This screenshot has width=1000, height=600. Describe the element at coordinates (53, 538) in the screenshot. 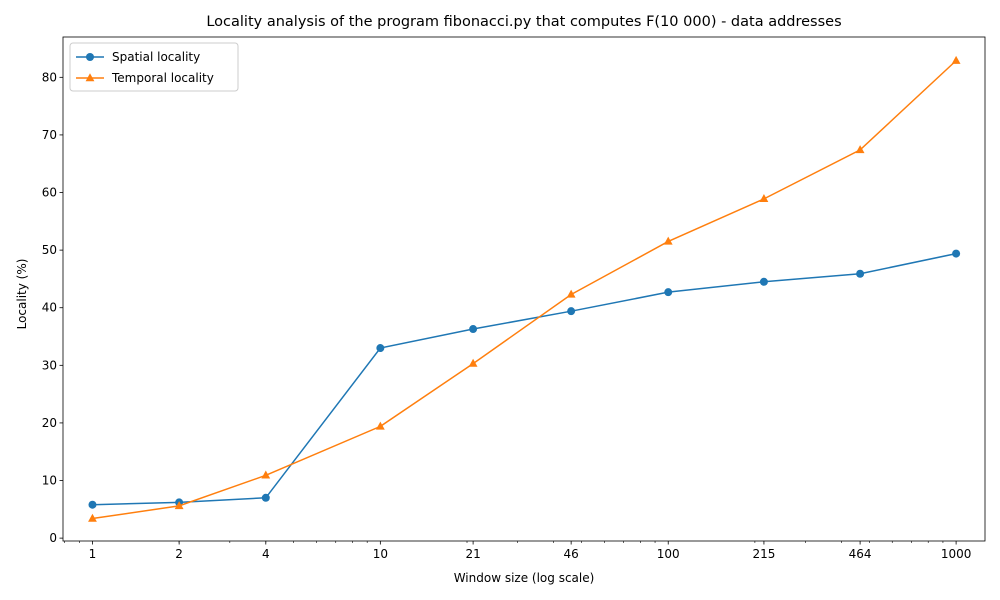

I see `y-tick-label: 0` at that location.